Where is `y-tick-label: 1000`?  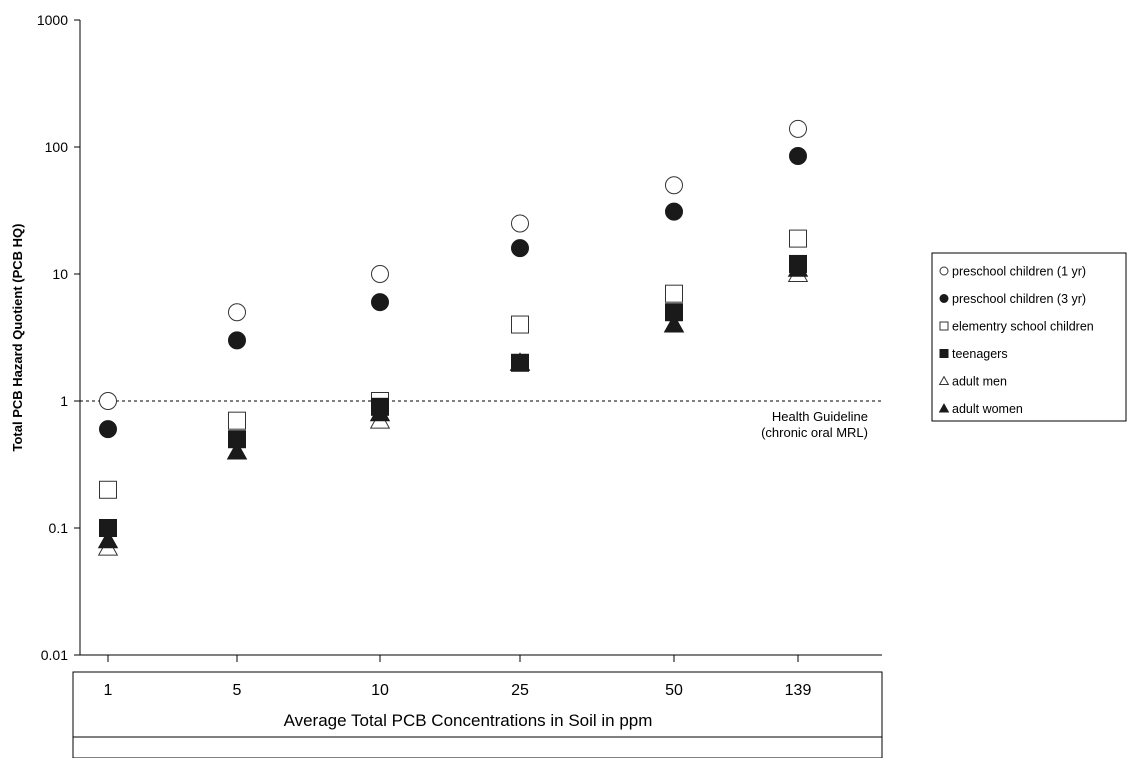 y-tick-label: 1000 is located at coordinates (52, 20).